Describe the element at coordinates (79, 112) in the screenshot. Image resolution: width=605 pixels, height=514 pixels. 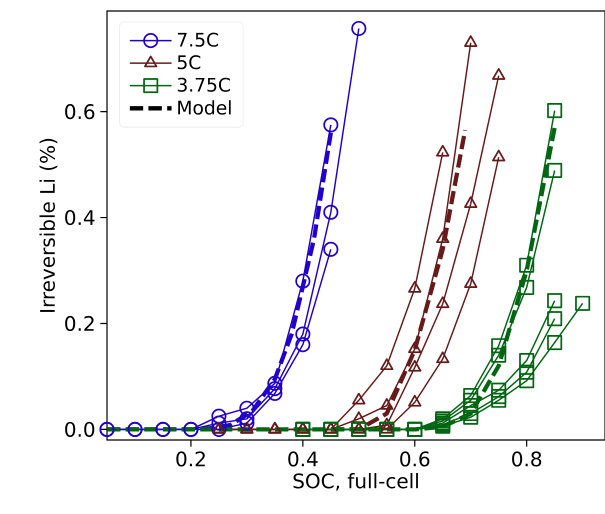
I see `y-tick-label: 0.6` at that location.